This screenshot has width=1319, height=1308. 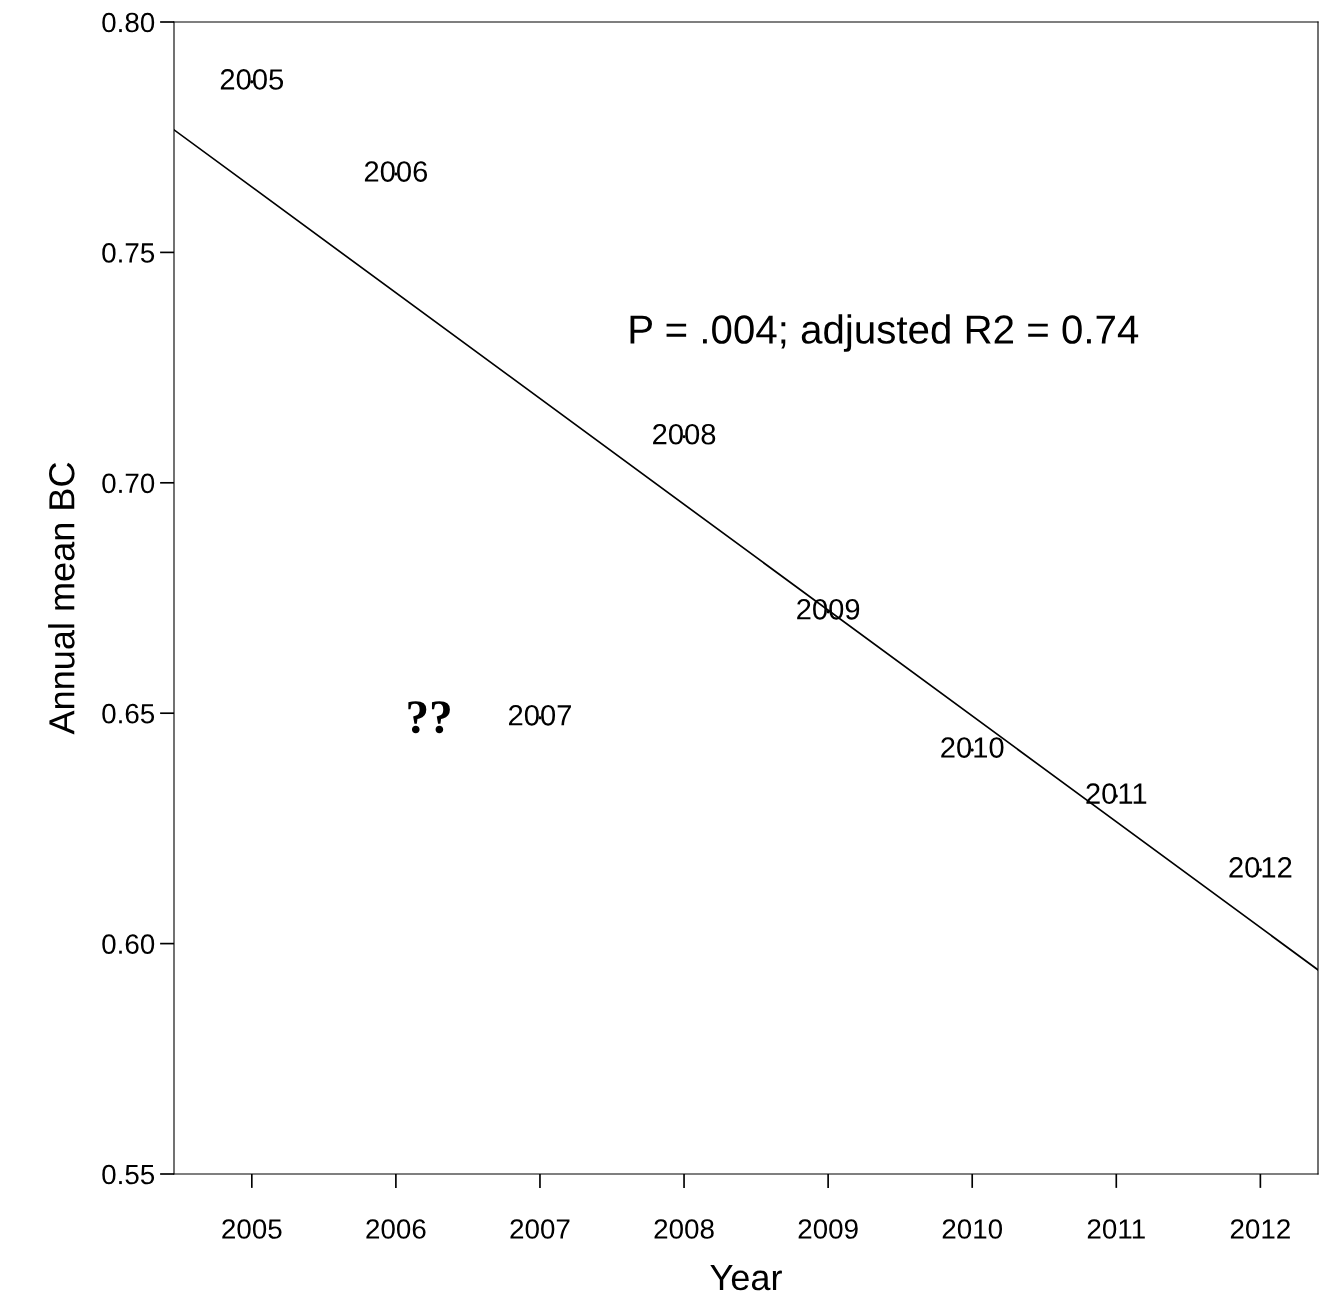 I want to click on y-tick-label: 0.75, so click(x=128, y=253).